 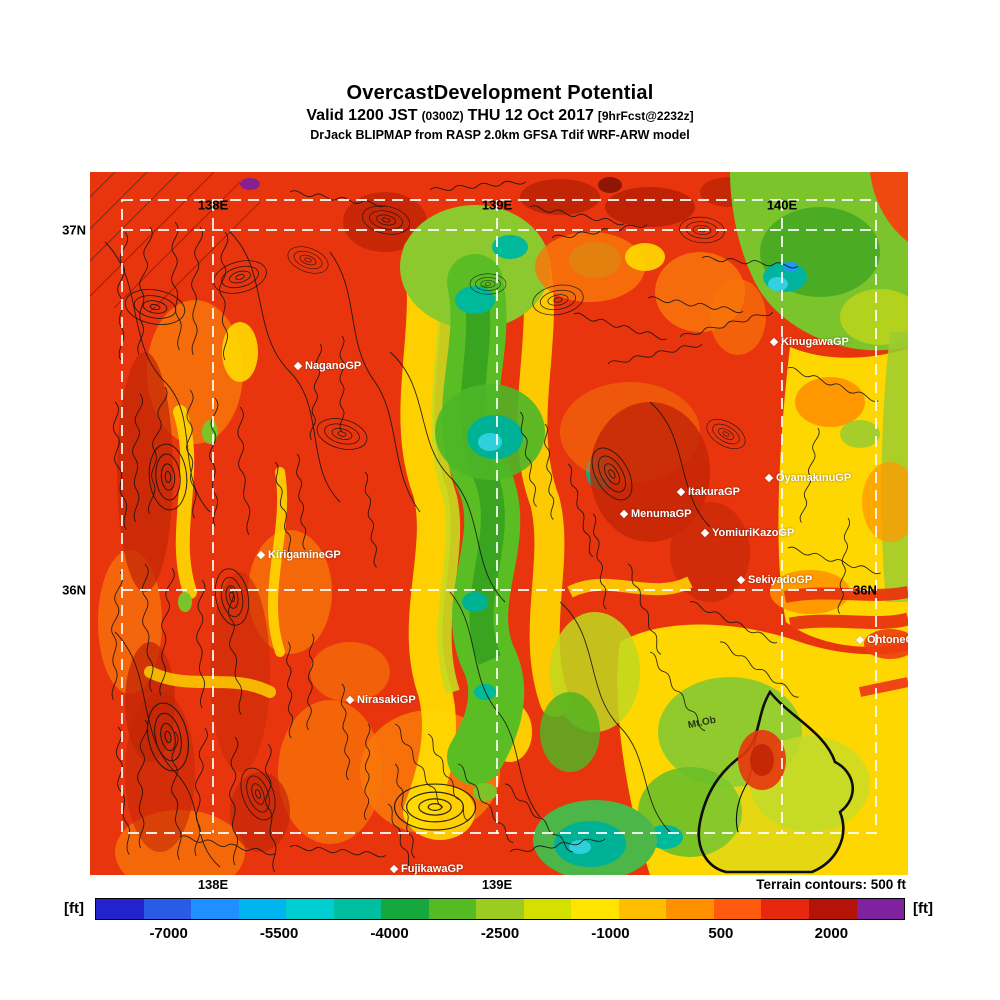 I want to click on colorbar-tick-label: 500, so click(x=721, y=933).